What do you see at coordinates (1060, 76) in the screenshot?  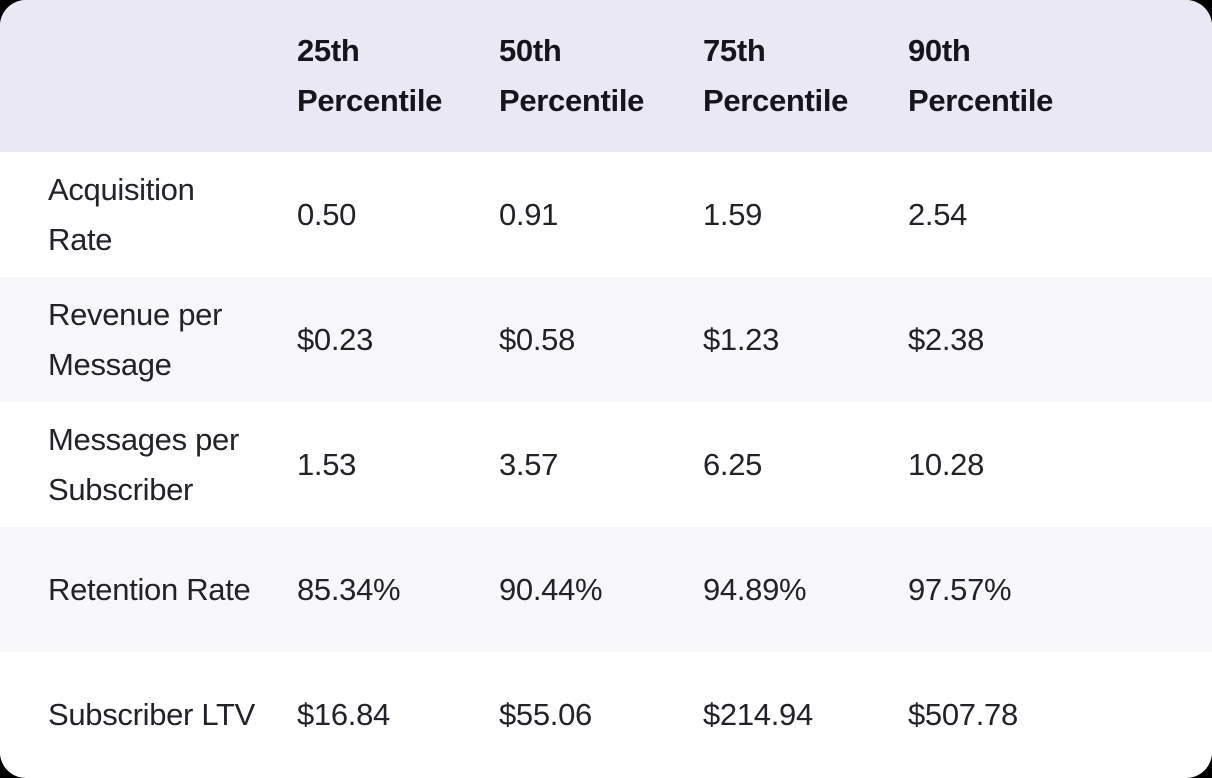 I see `header-cell-90th-percentile: 90th Percentile` at bounding box center [1060, 76].